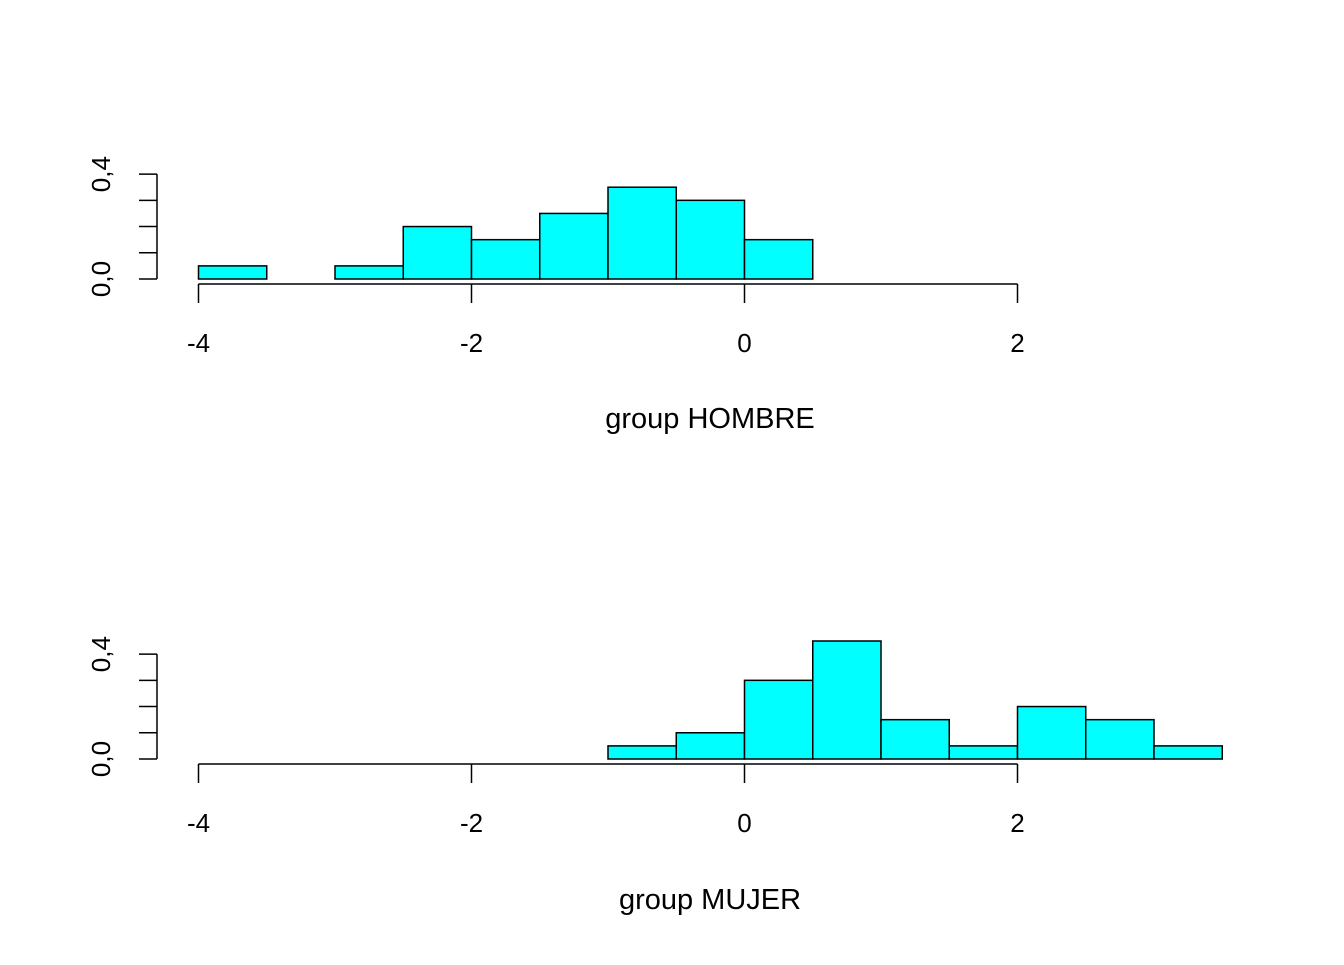 The width and height of the screenshot is (1344, 965). What do you see at coordinates (710, 419) in the screenshot?
I see `x-axis-label: group HOMBRE` at bounding box center [710, 419].